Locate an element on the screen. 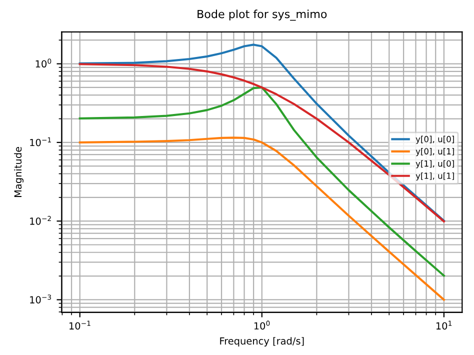  y-tick-label: 10$^{−1}$ is located at coordinates (40, 141).